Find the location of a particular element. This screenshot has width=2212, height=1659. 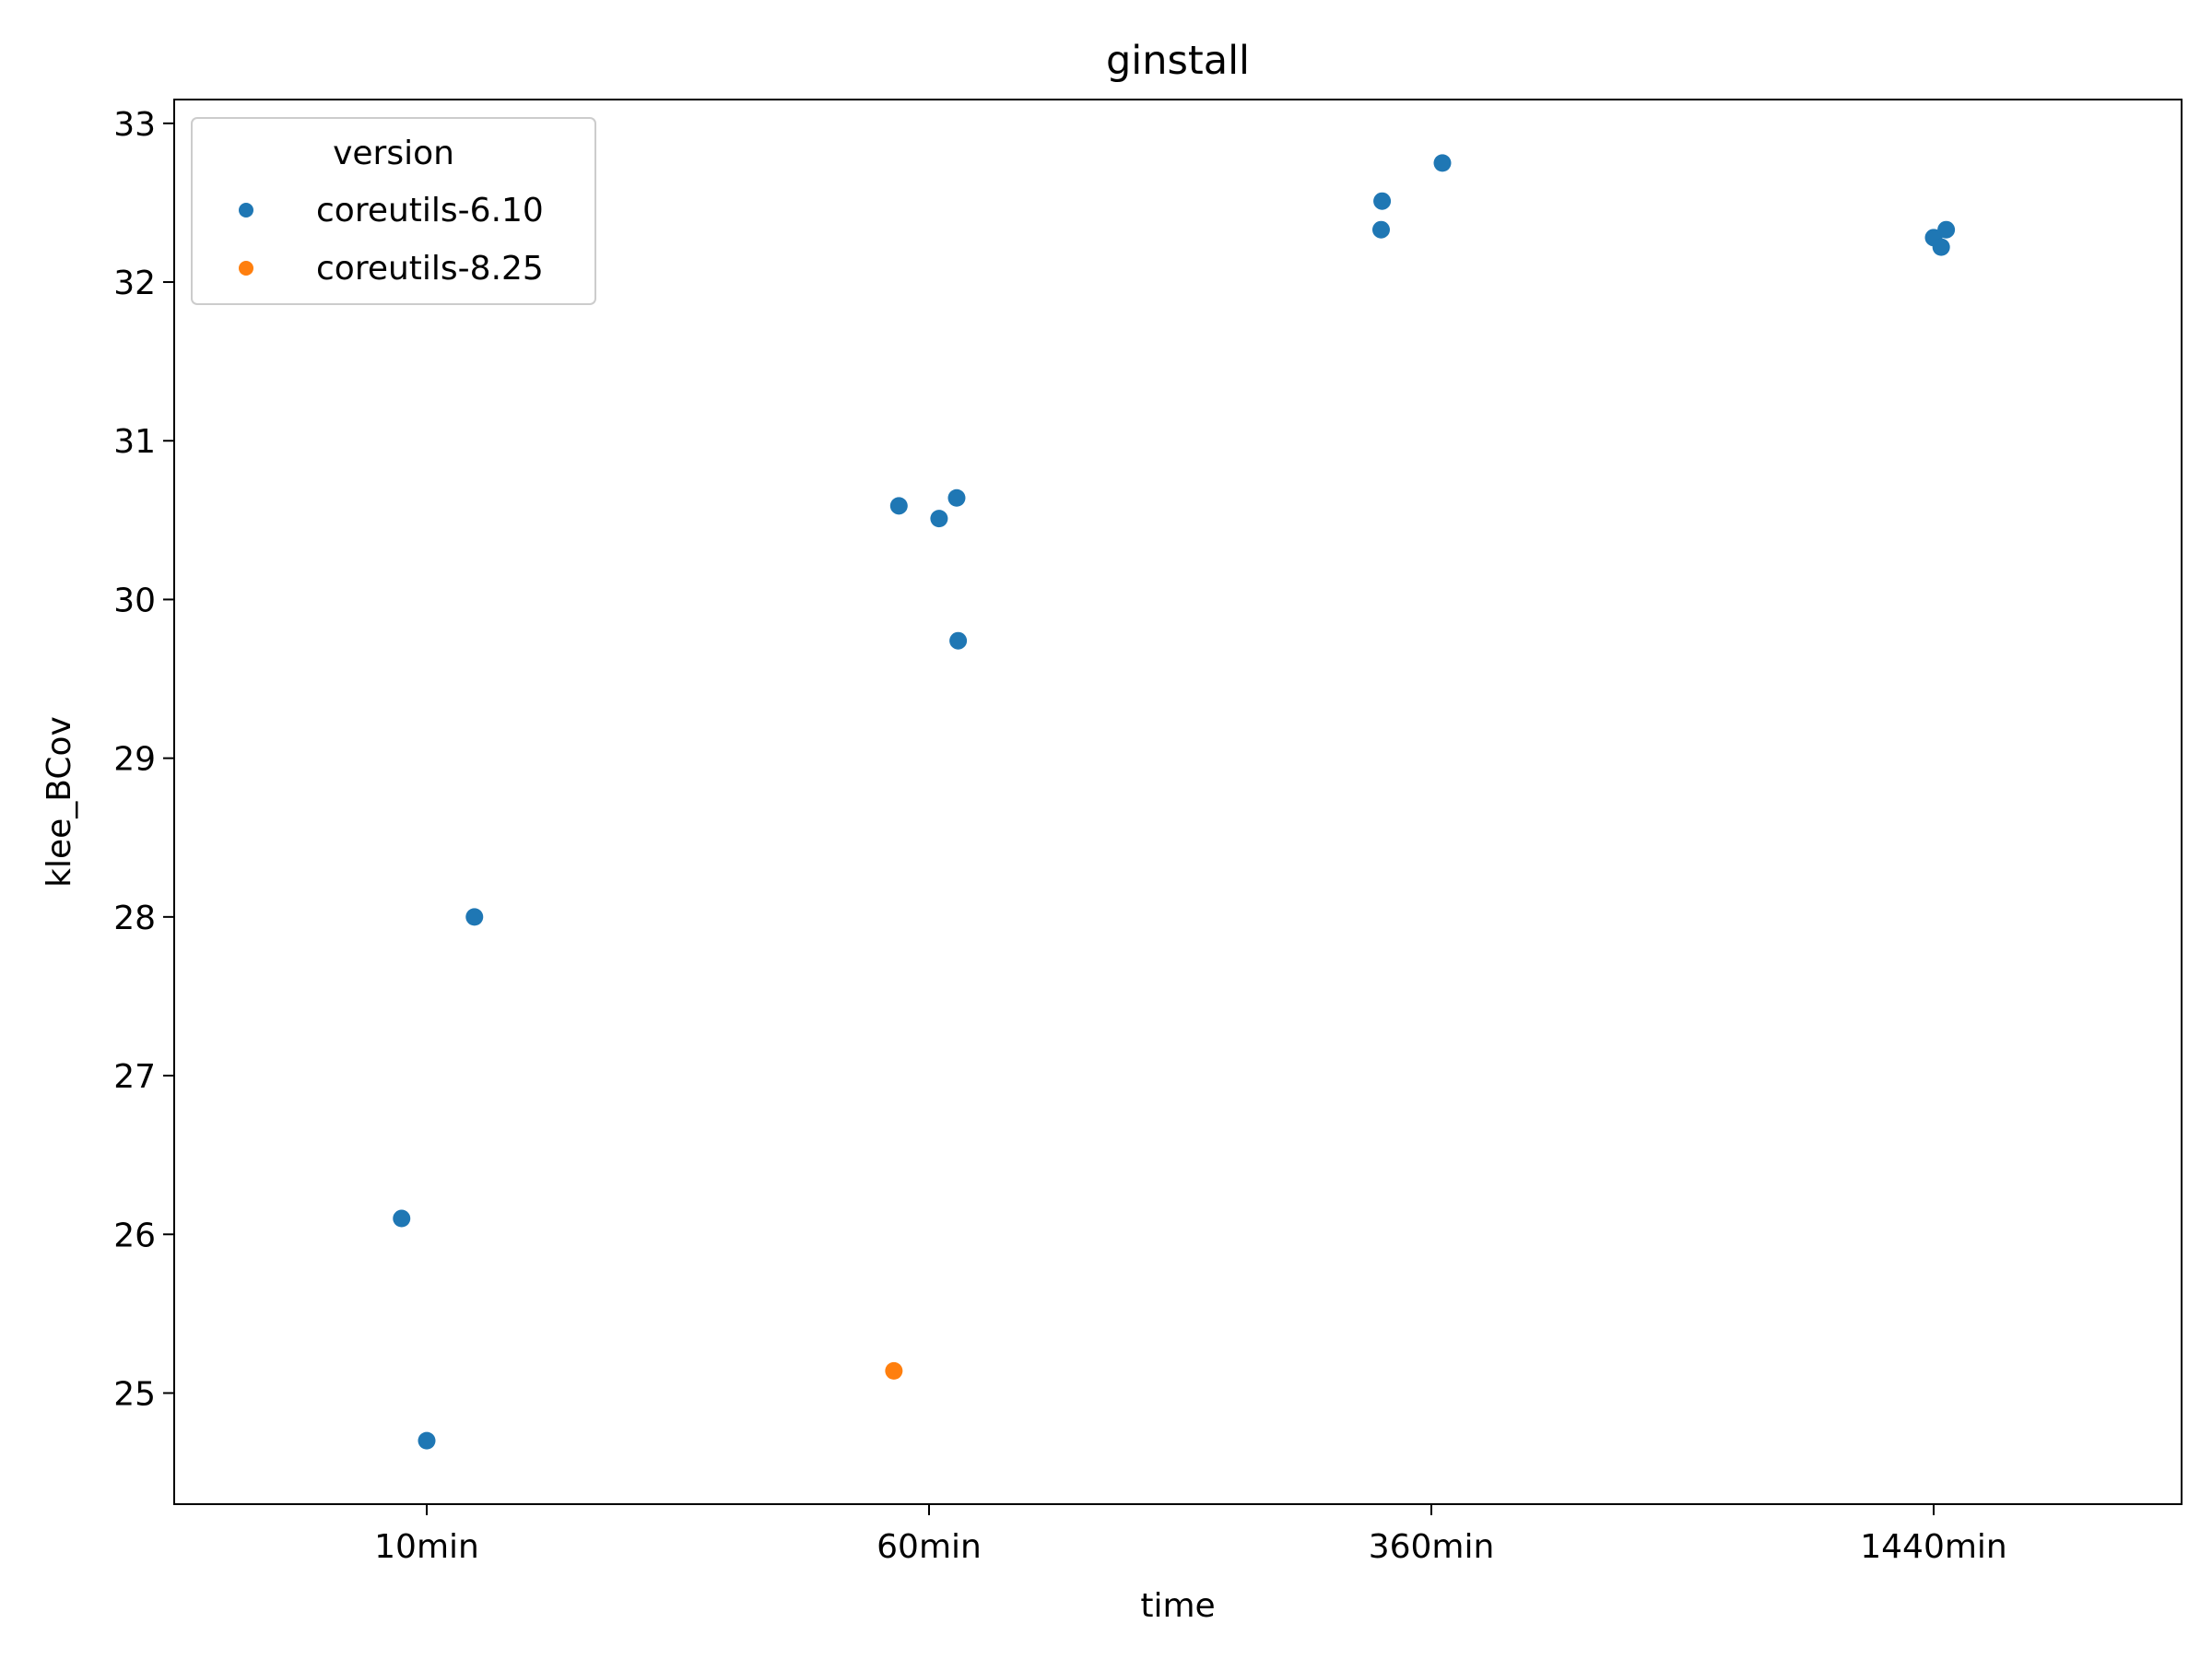

y-tick-label: 26 is located at coordinates (134, 1235).